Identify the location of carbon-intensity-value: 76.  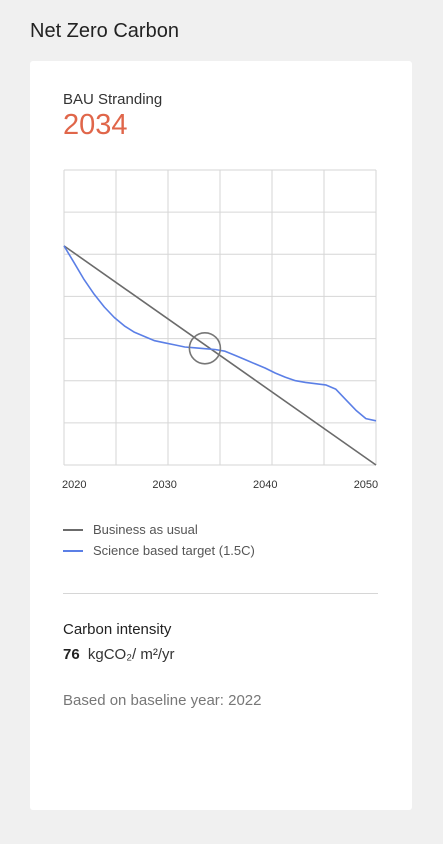
(71, 654).